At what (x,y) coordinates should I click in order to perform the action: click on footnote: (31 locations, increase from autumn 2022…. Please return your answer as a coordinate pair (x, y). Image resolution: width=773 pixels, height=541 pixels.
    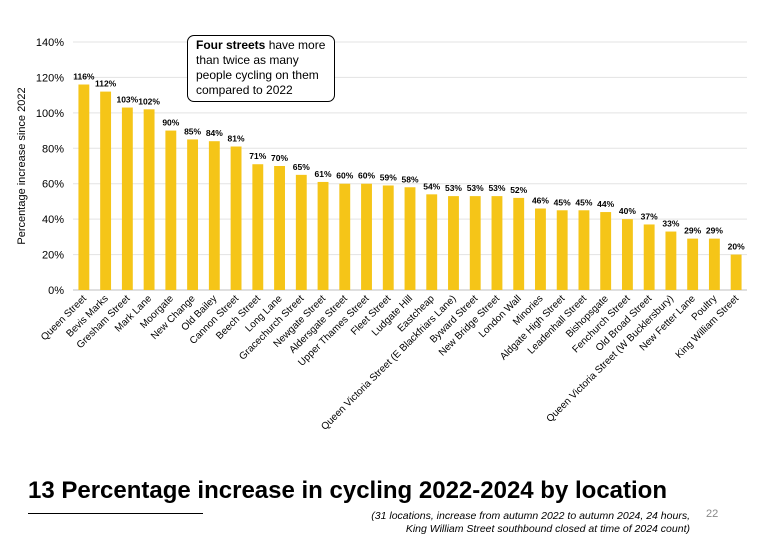
    Looking at the image, I should click on (500, 523).